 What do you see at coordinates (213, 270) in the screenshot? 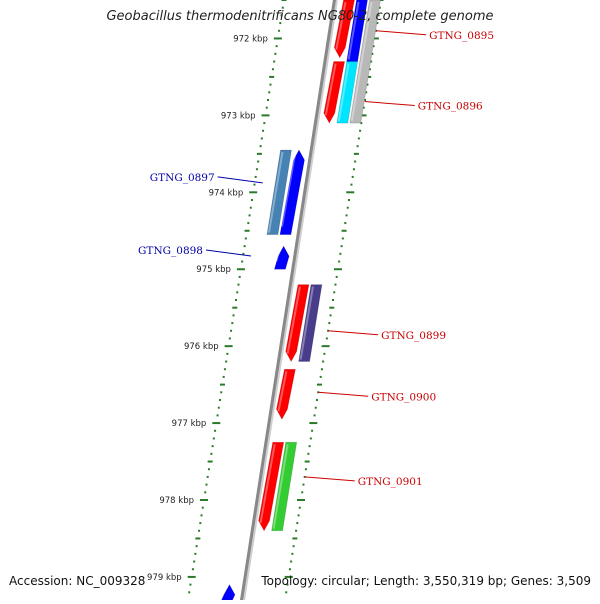
I see `kbp-tick-label: 975 kbp` at bounding box center [213, 270].